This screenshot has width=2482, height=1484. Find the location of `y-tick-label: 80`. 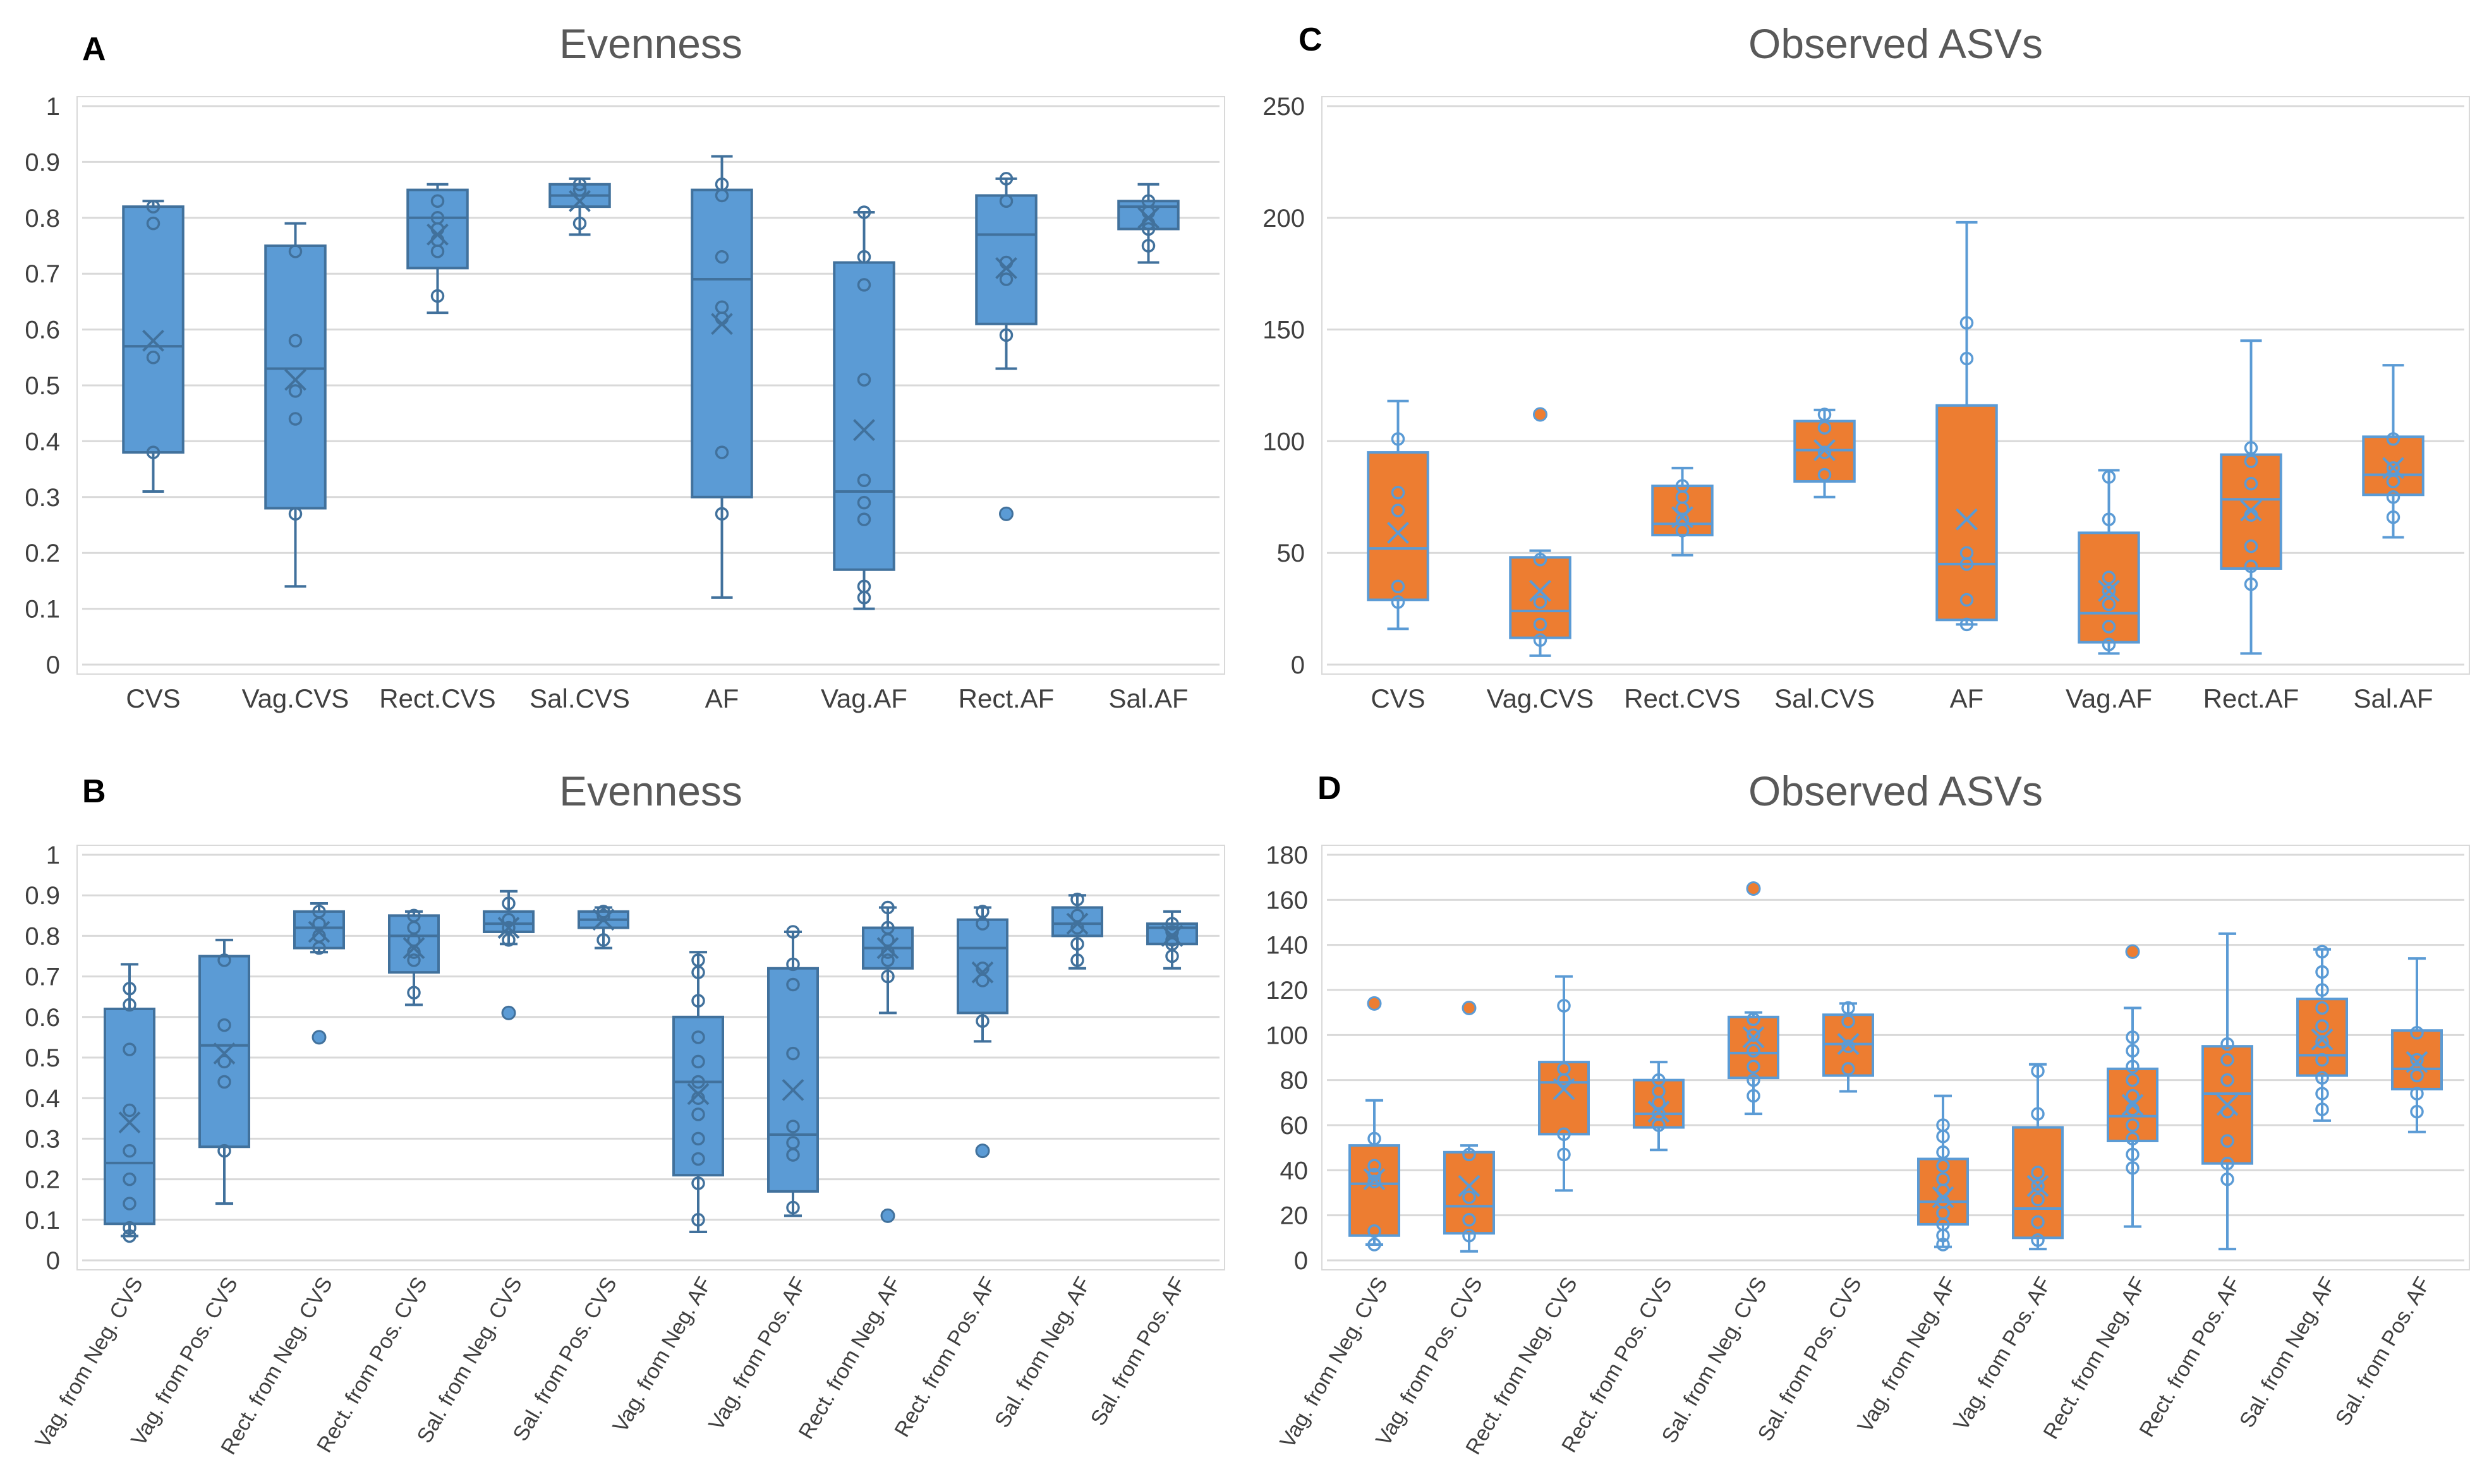

y-tick-label: 80 is located at coordinates (1295, 1081).